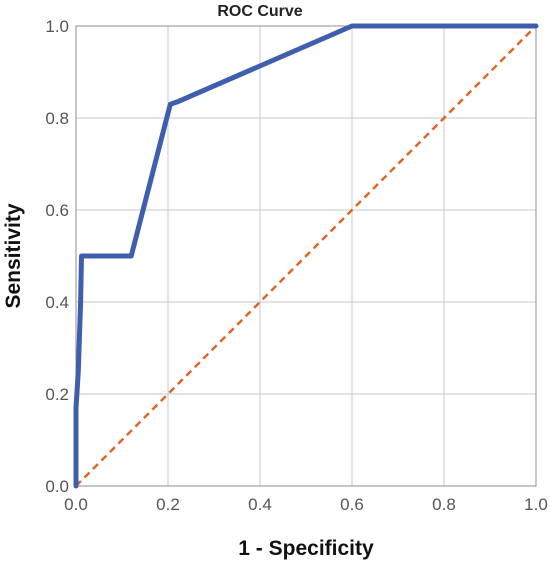 The width and height of the screenshot is (550, 563). What do you see at coordinates (57, 118) in the screenshot?
I see `y-tick-label: 0.8` at bounding box center [57, 118].